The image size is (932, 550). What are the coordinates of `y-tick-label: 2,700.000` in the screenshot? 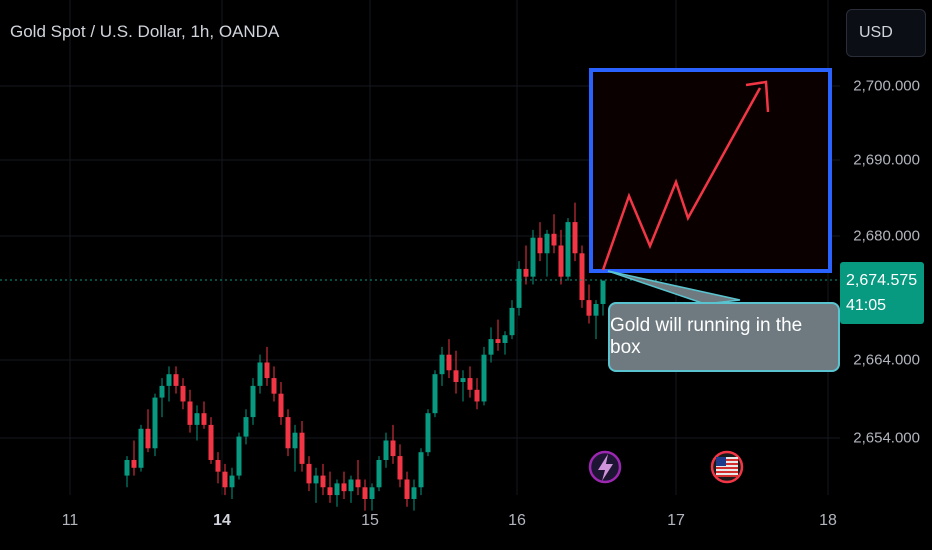 It's located at (886, 86).